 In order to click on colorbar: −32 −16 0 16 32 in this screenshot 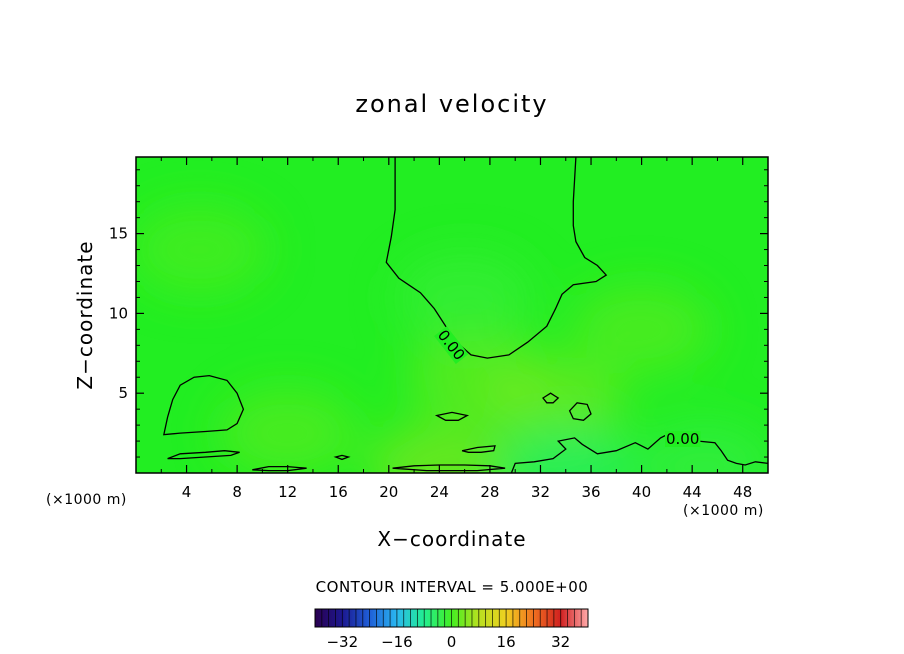, I will do `click(451, 629)`.